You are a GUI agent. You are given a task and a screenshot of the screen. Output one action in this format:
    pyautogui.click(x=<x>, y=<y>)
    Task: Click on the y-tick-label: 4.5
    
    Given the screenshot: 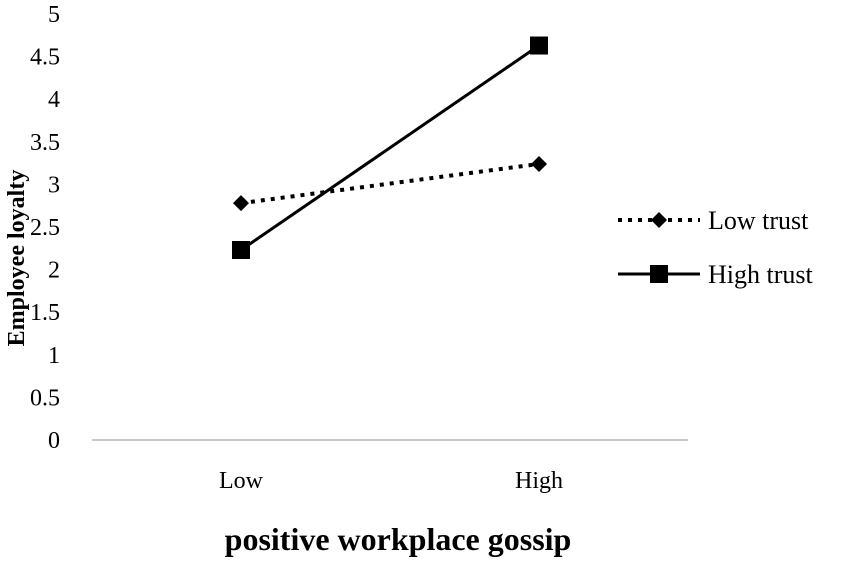 What is the action you would take?
    pyautogui.click(x=45, y=58)
    